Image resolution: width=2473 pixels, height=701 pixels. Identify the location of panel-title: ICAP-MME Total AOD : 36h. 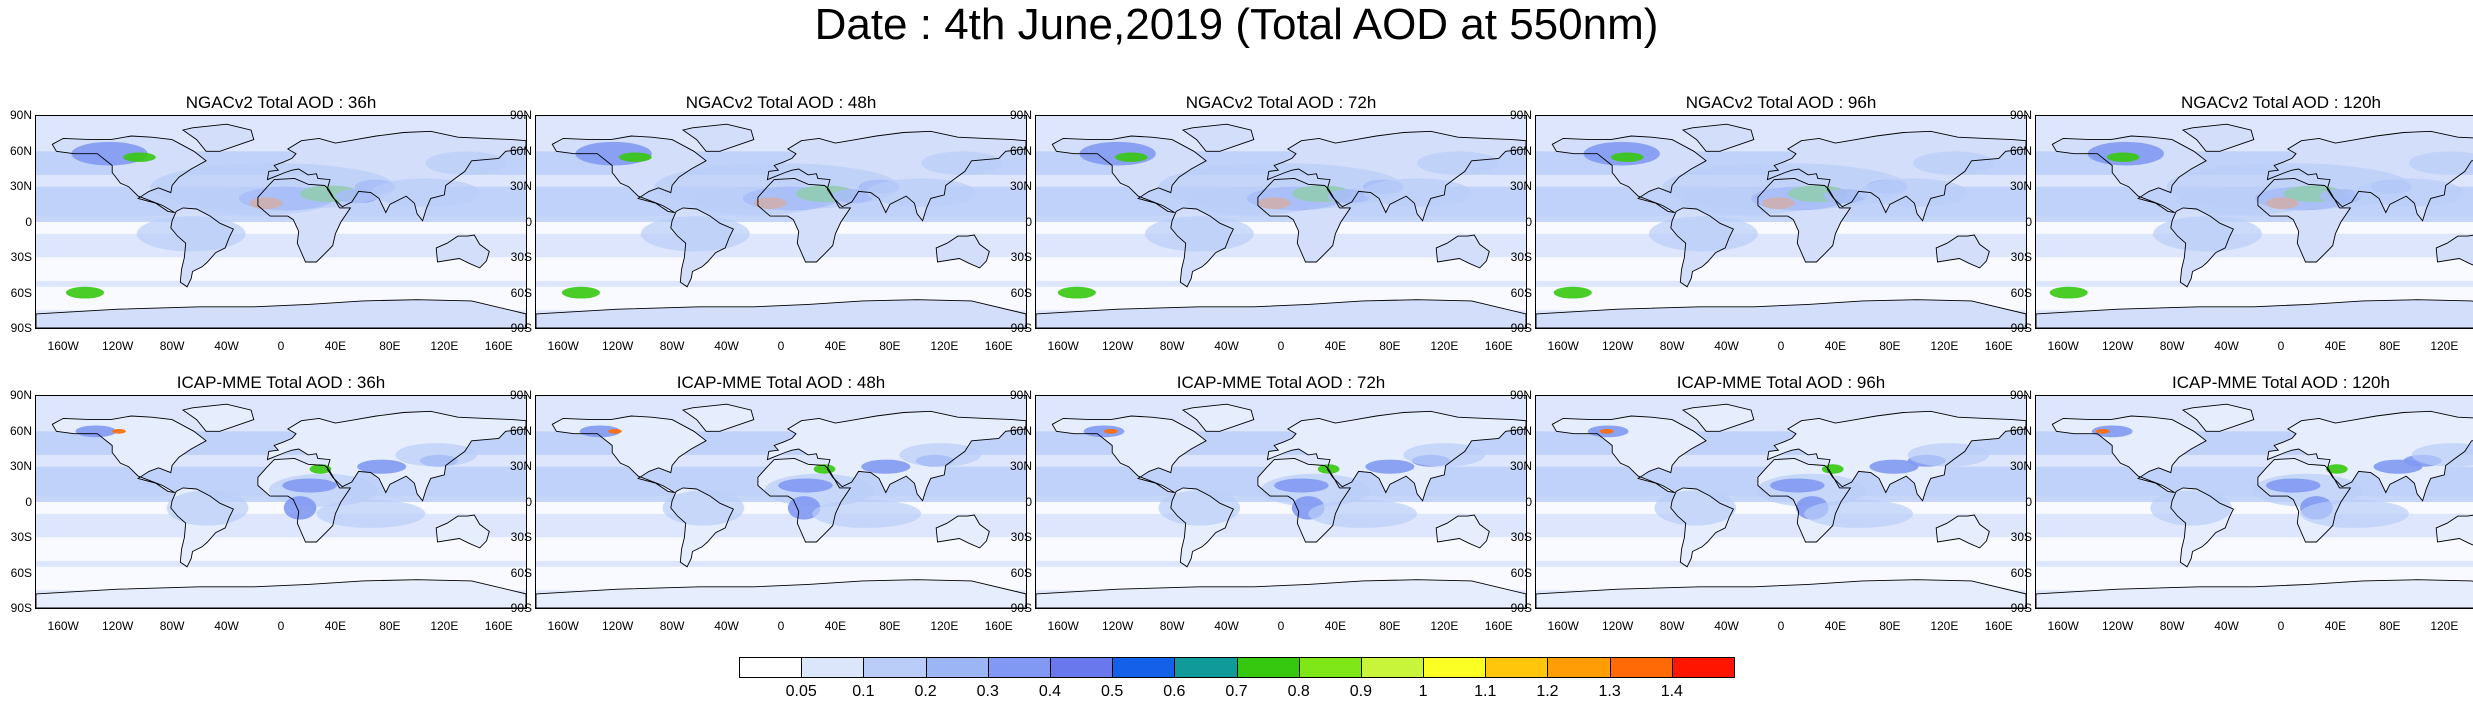
(281, 382).